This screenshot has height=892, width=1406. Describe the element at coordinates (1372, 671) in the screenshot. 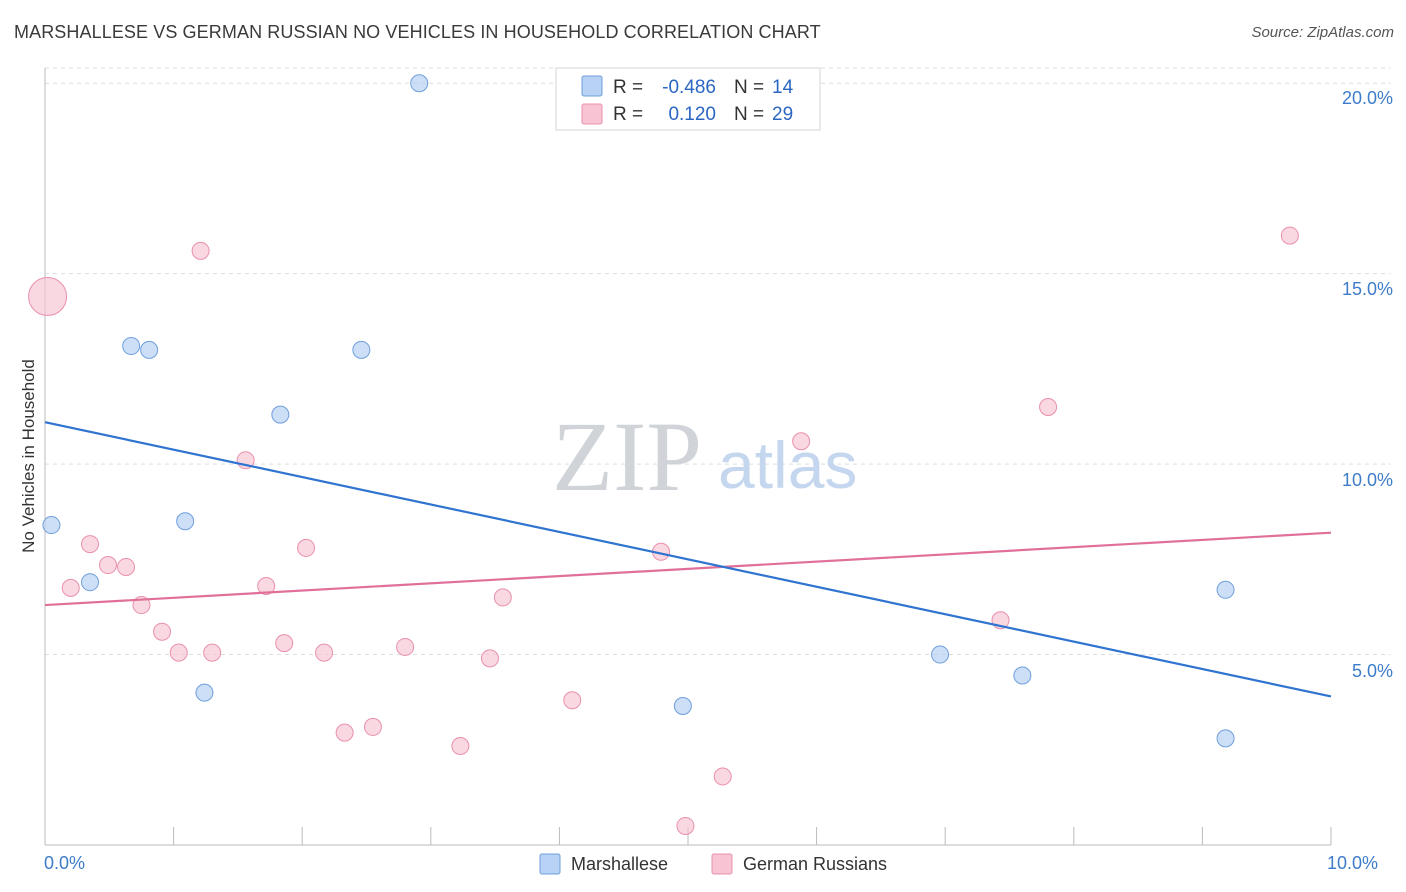

I see `y-tick-label-5: 5.0%` at that location.